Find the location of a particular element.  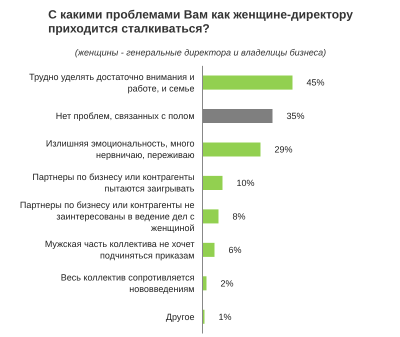

y-tick-label: Трудно уделять достаточно внимания и работе, и семье is located at coordinates (112, 83).